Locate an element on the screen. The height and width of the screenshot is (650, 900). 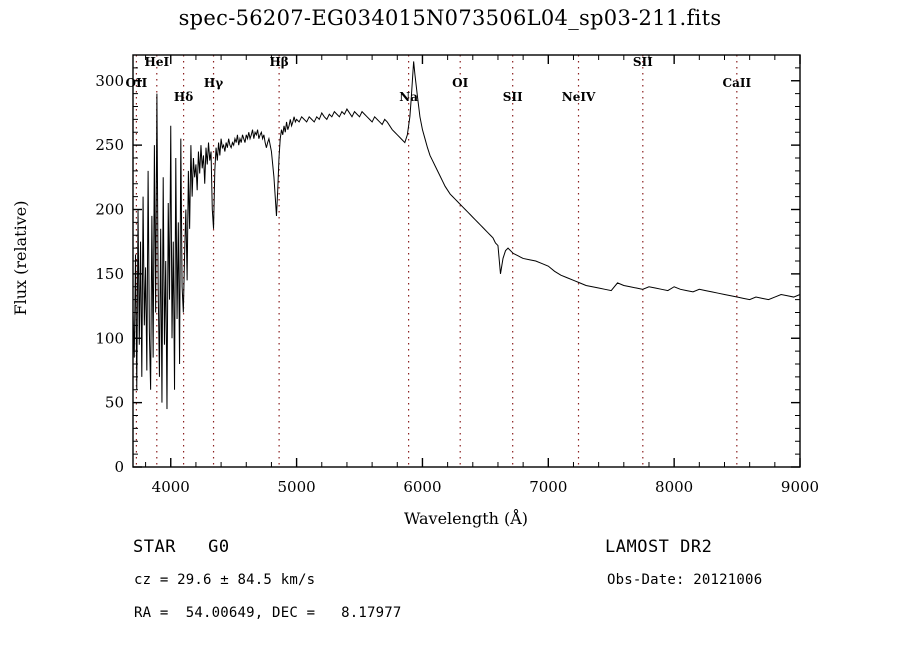
y-tick-label: 200 is located at coordinates (109, 210).